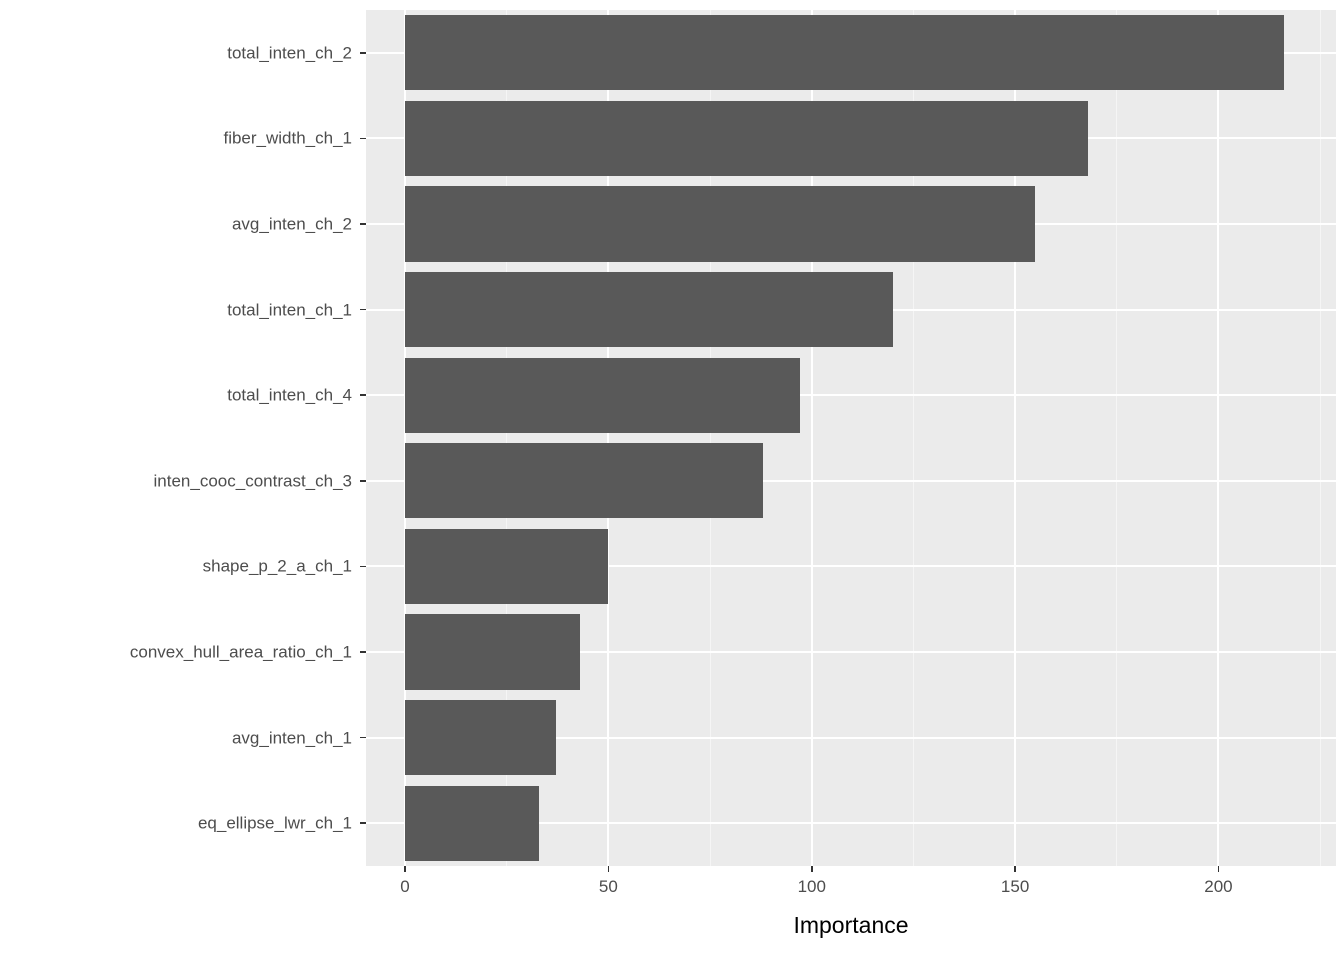 This screenshot has height=960, width=1344. What do you see at coordinates (608, 886) in the screenshot?
I see `x-tick-label: 50` at bounding box center [608, 886].